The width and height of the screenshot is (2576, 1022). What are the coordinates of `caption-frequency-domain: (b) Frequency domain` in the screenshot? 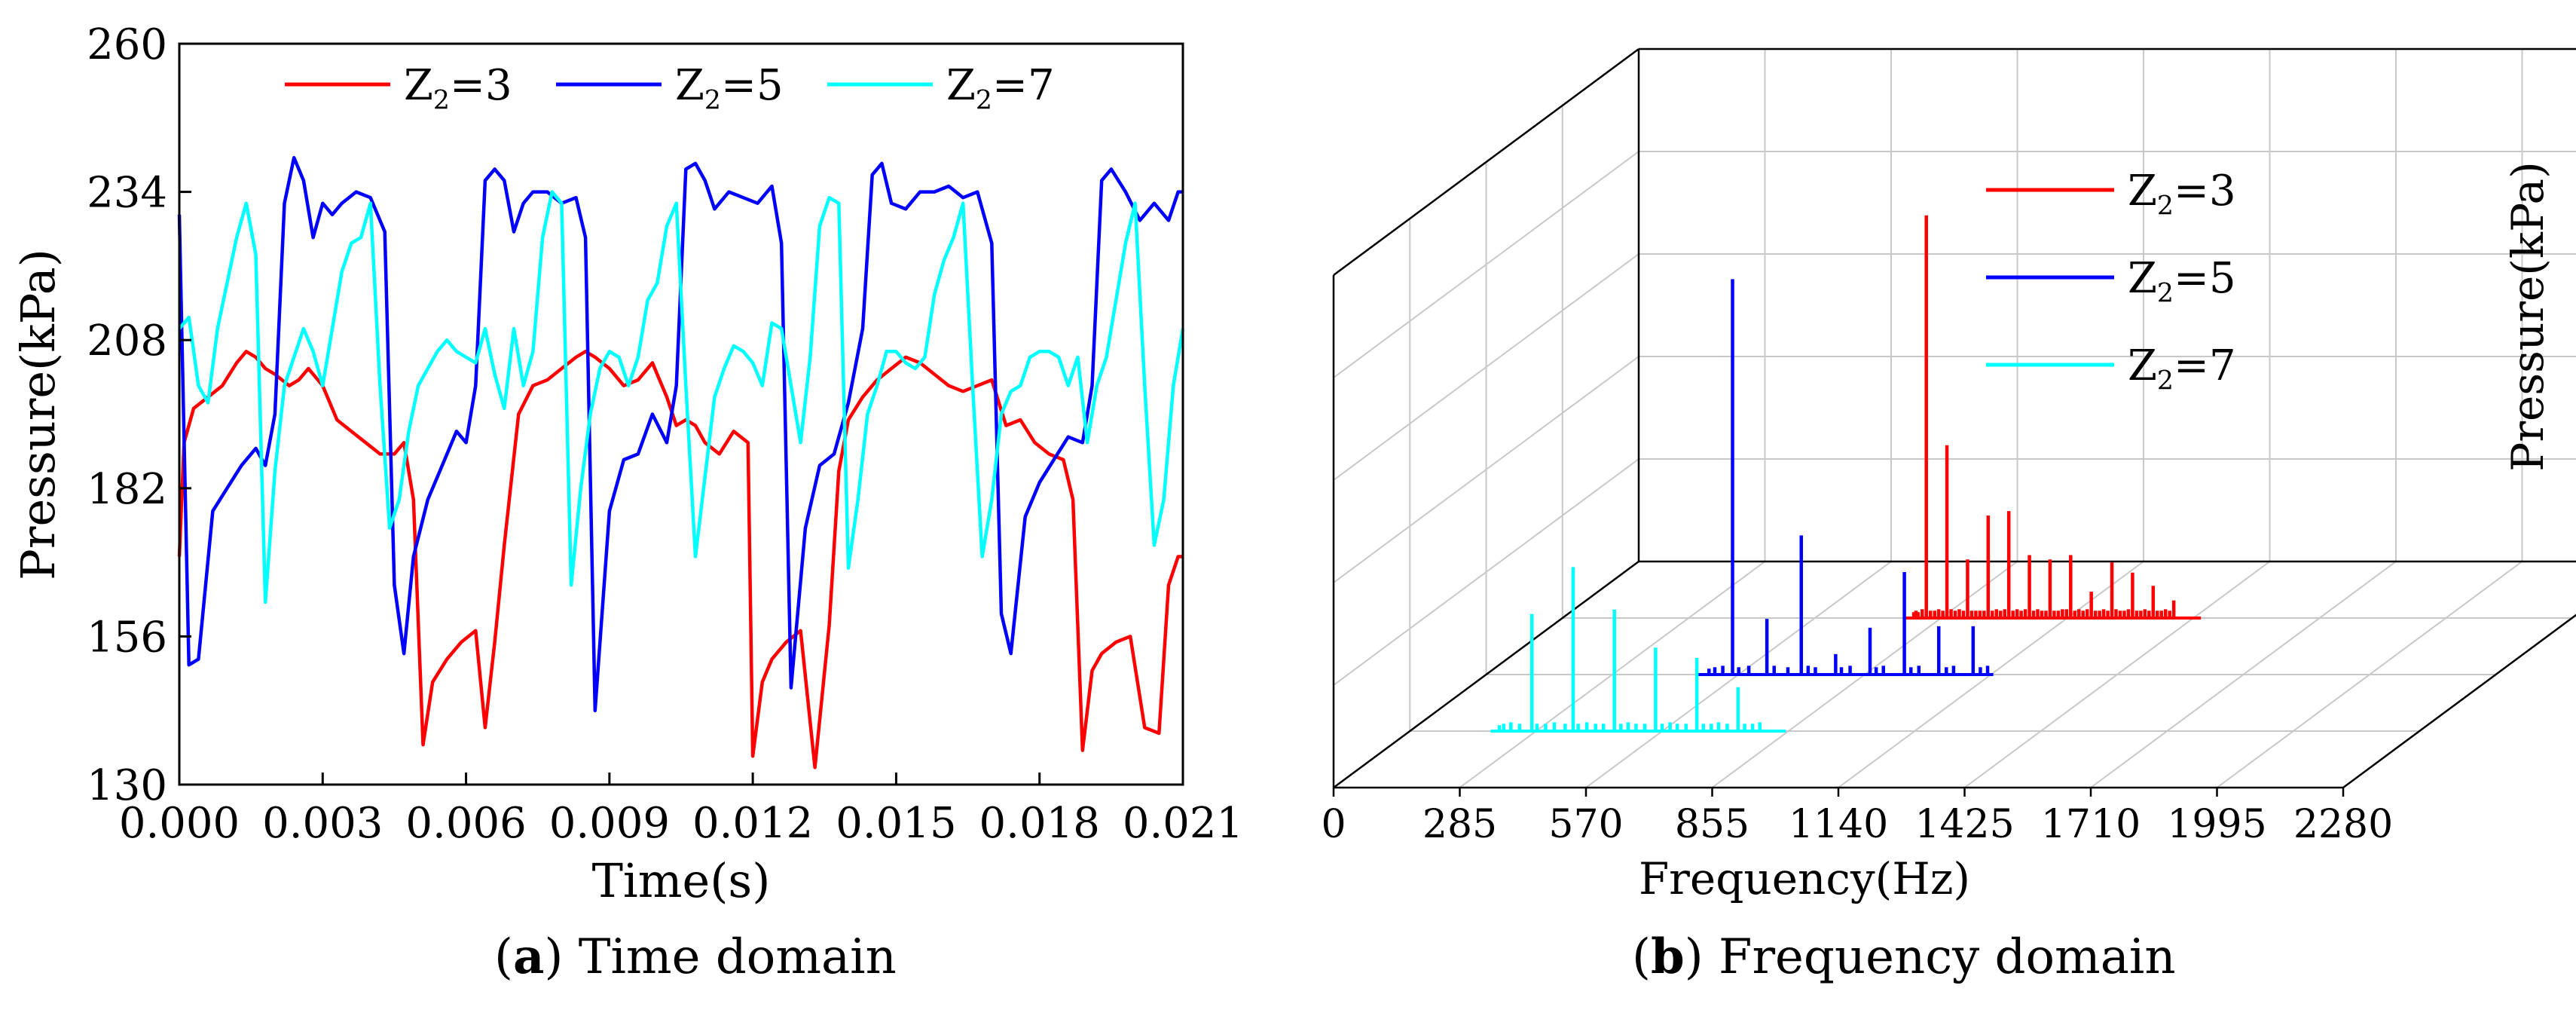 It's located at (1904, 957).